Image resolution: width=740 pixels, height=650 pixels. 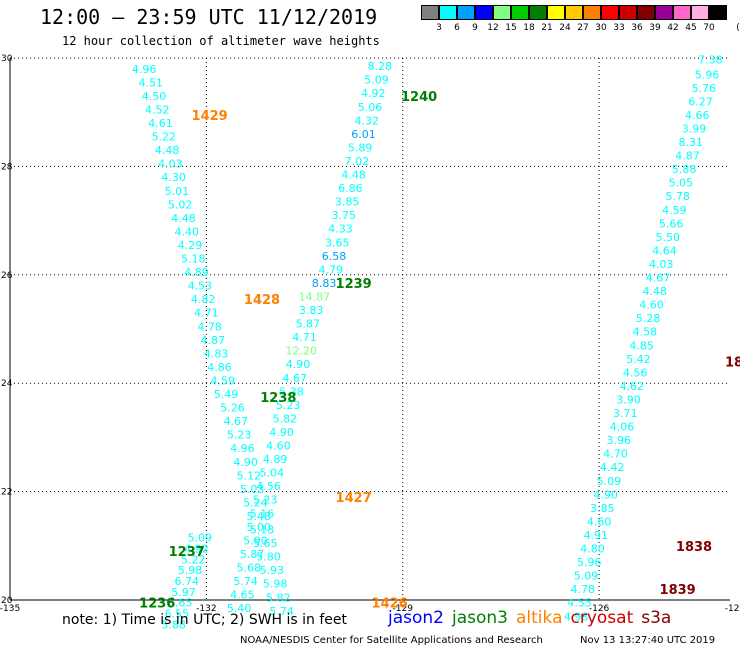 I want to click on pass-time-label: 1429, so click(x=210, y=116).